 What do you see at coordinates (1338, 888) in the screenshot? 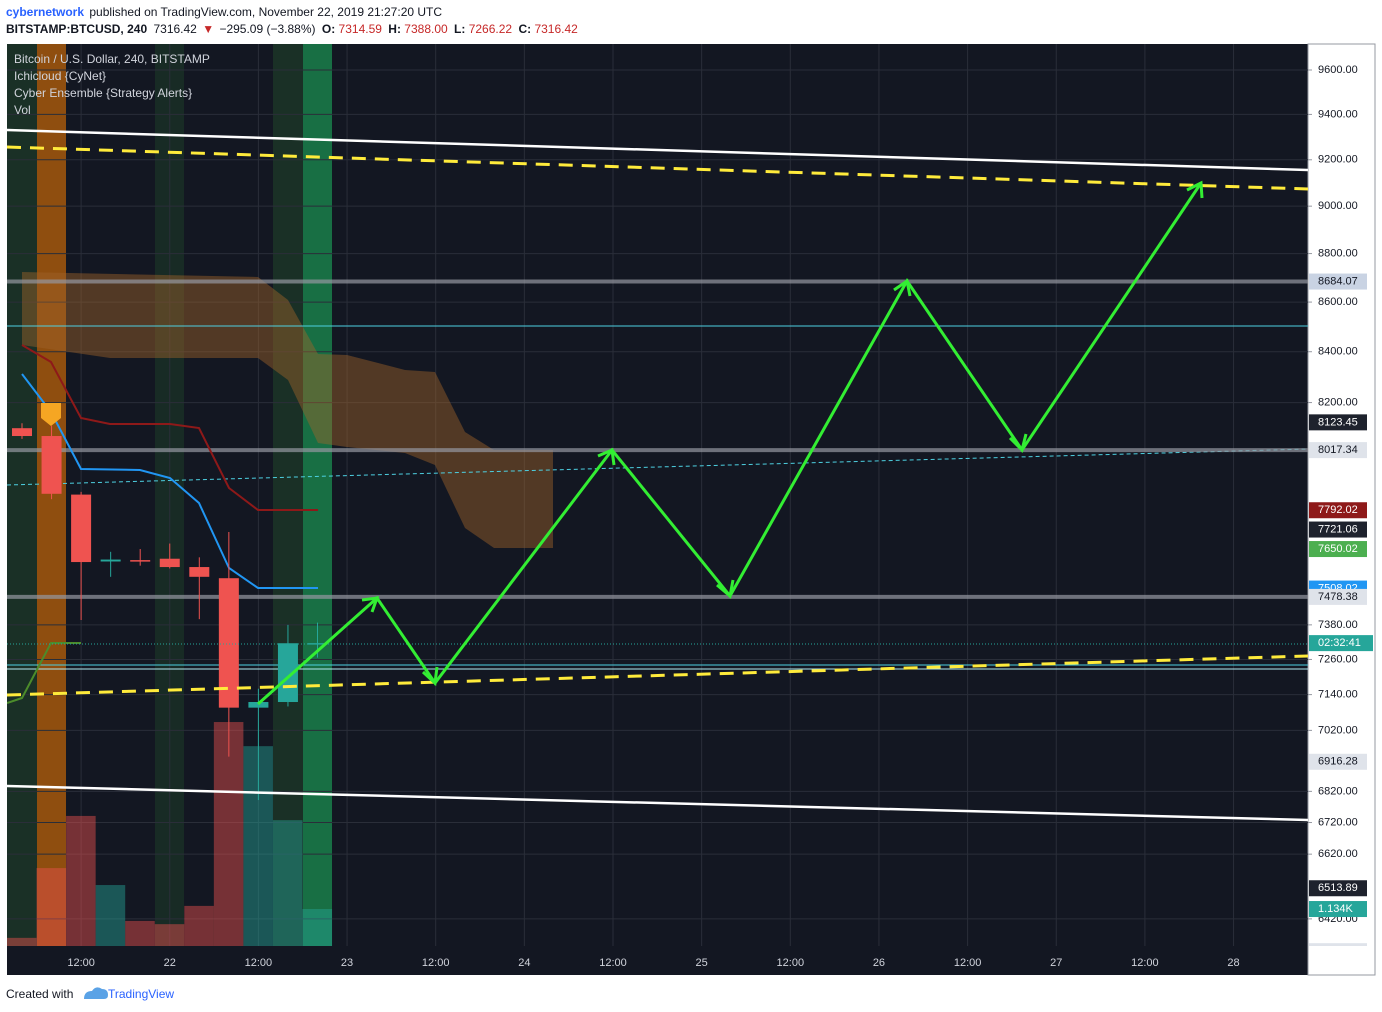
I see `price-badge-label: 6513.89` at bounding box center [1338, 888].